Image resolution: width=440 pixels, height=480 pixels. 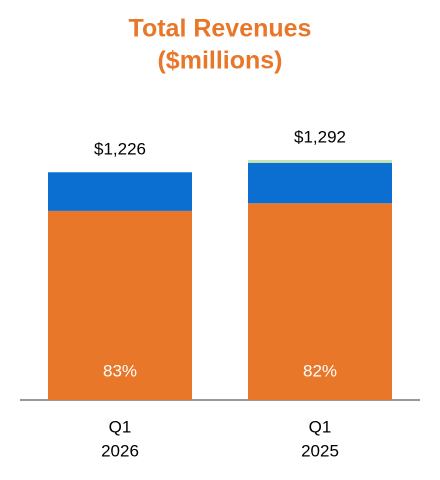 What do you see at coordinates (120, 450) in the screenshot?
I see `x-tick-label: 2026` at bounding box center [120, 450].